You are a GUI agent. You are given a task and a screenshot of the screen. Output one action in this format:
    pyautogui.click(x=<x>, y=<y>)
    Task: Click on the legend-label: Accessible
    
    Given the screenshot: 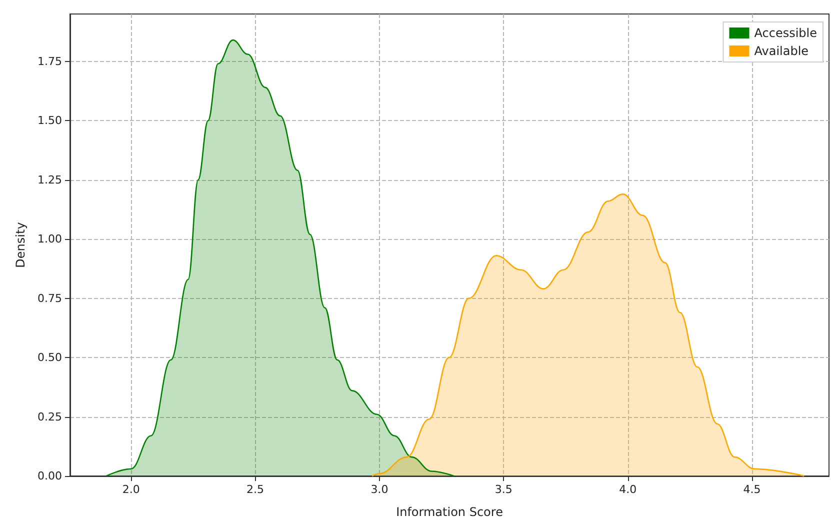 What is the action you would take?
    pyautogui.click(x=785, y=33)
    